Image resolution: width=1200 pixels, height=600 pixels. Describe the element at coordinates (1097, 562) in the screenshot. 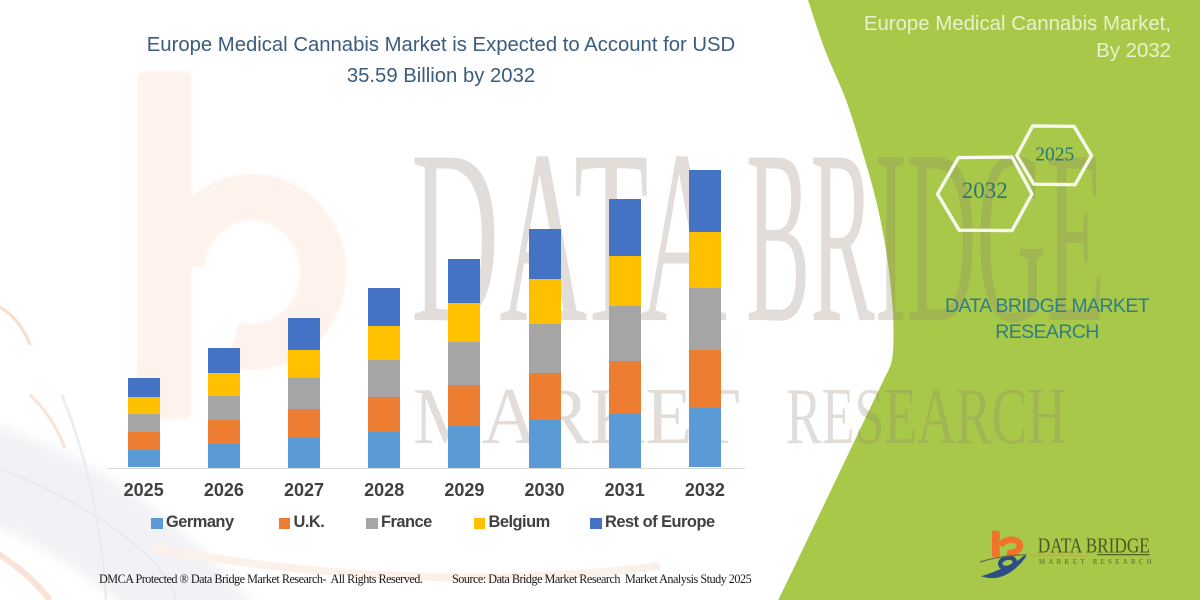

I see `svg-text: MARKET RESEARCH` at that location.